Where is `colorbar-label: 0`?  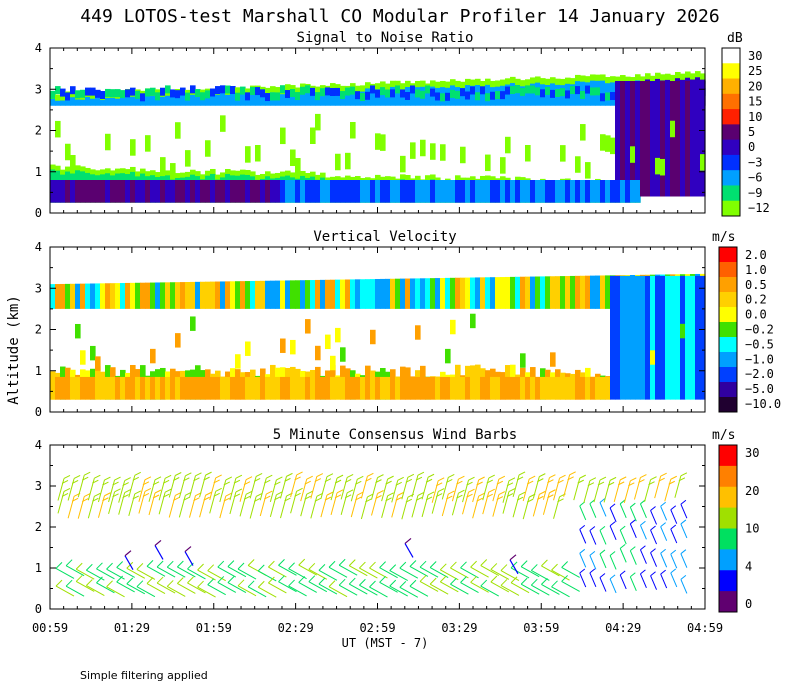
colorbar-label: 0 is located at coordinates (748, 604).